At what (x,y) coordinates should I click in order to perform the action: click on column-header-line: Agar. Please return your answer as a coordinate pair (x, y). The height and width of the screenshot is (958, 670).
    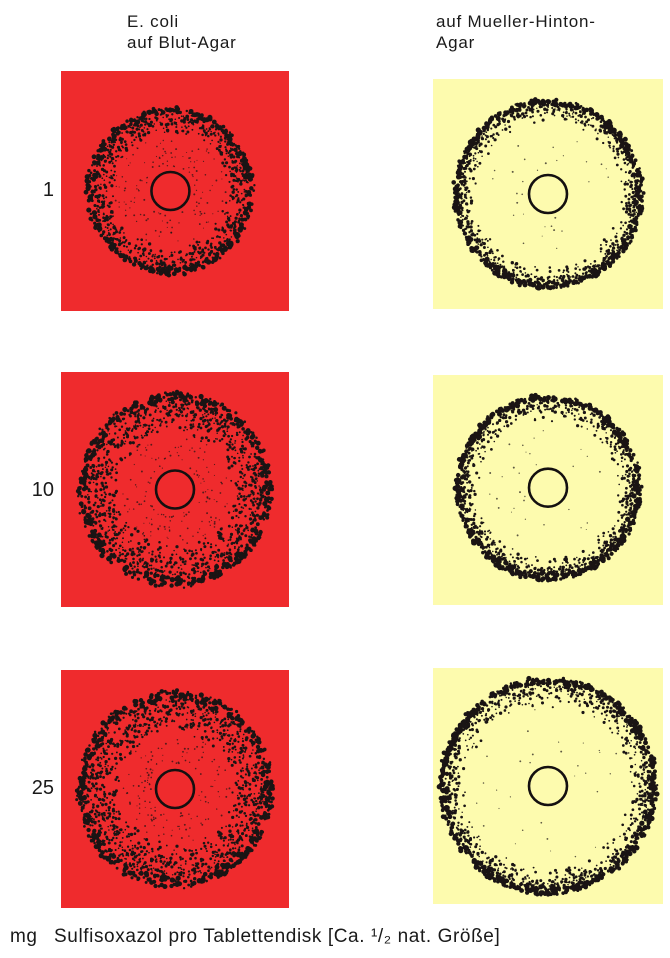
    Looking at the image, I should click on (456, 42).